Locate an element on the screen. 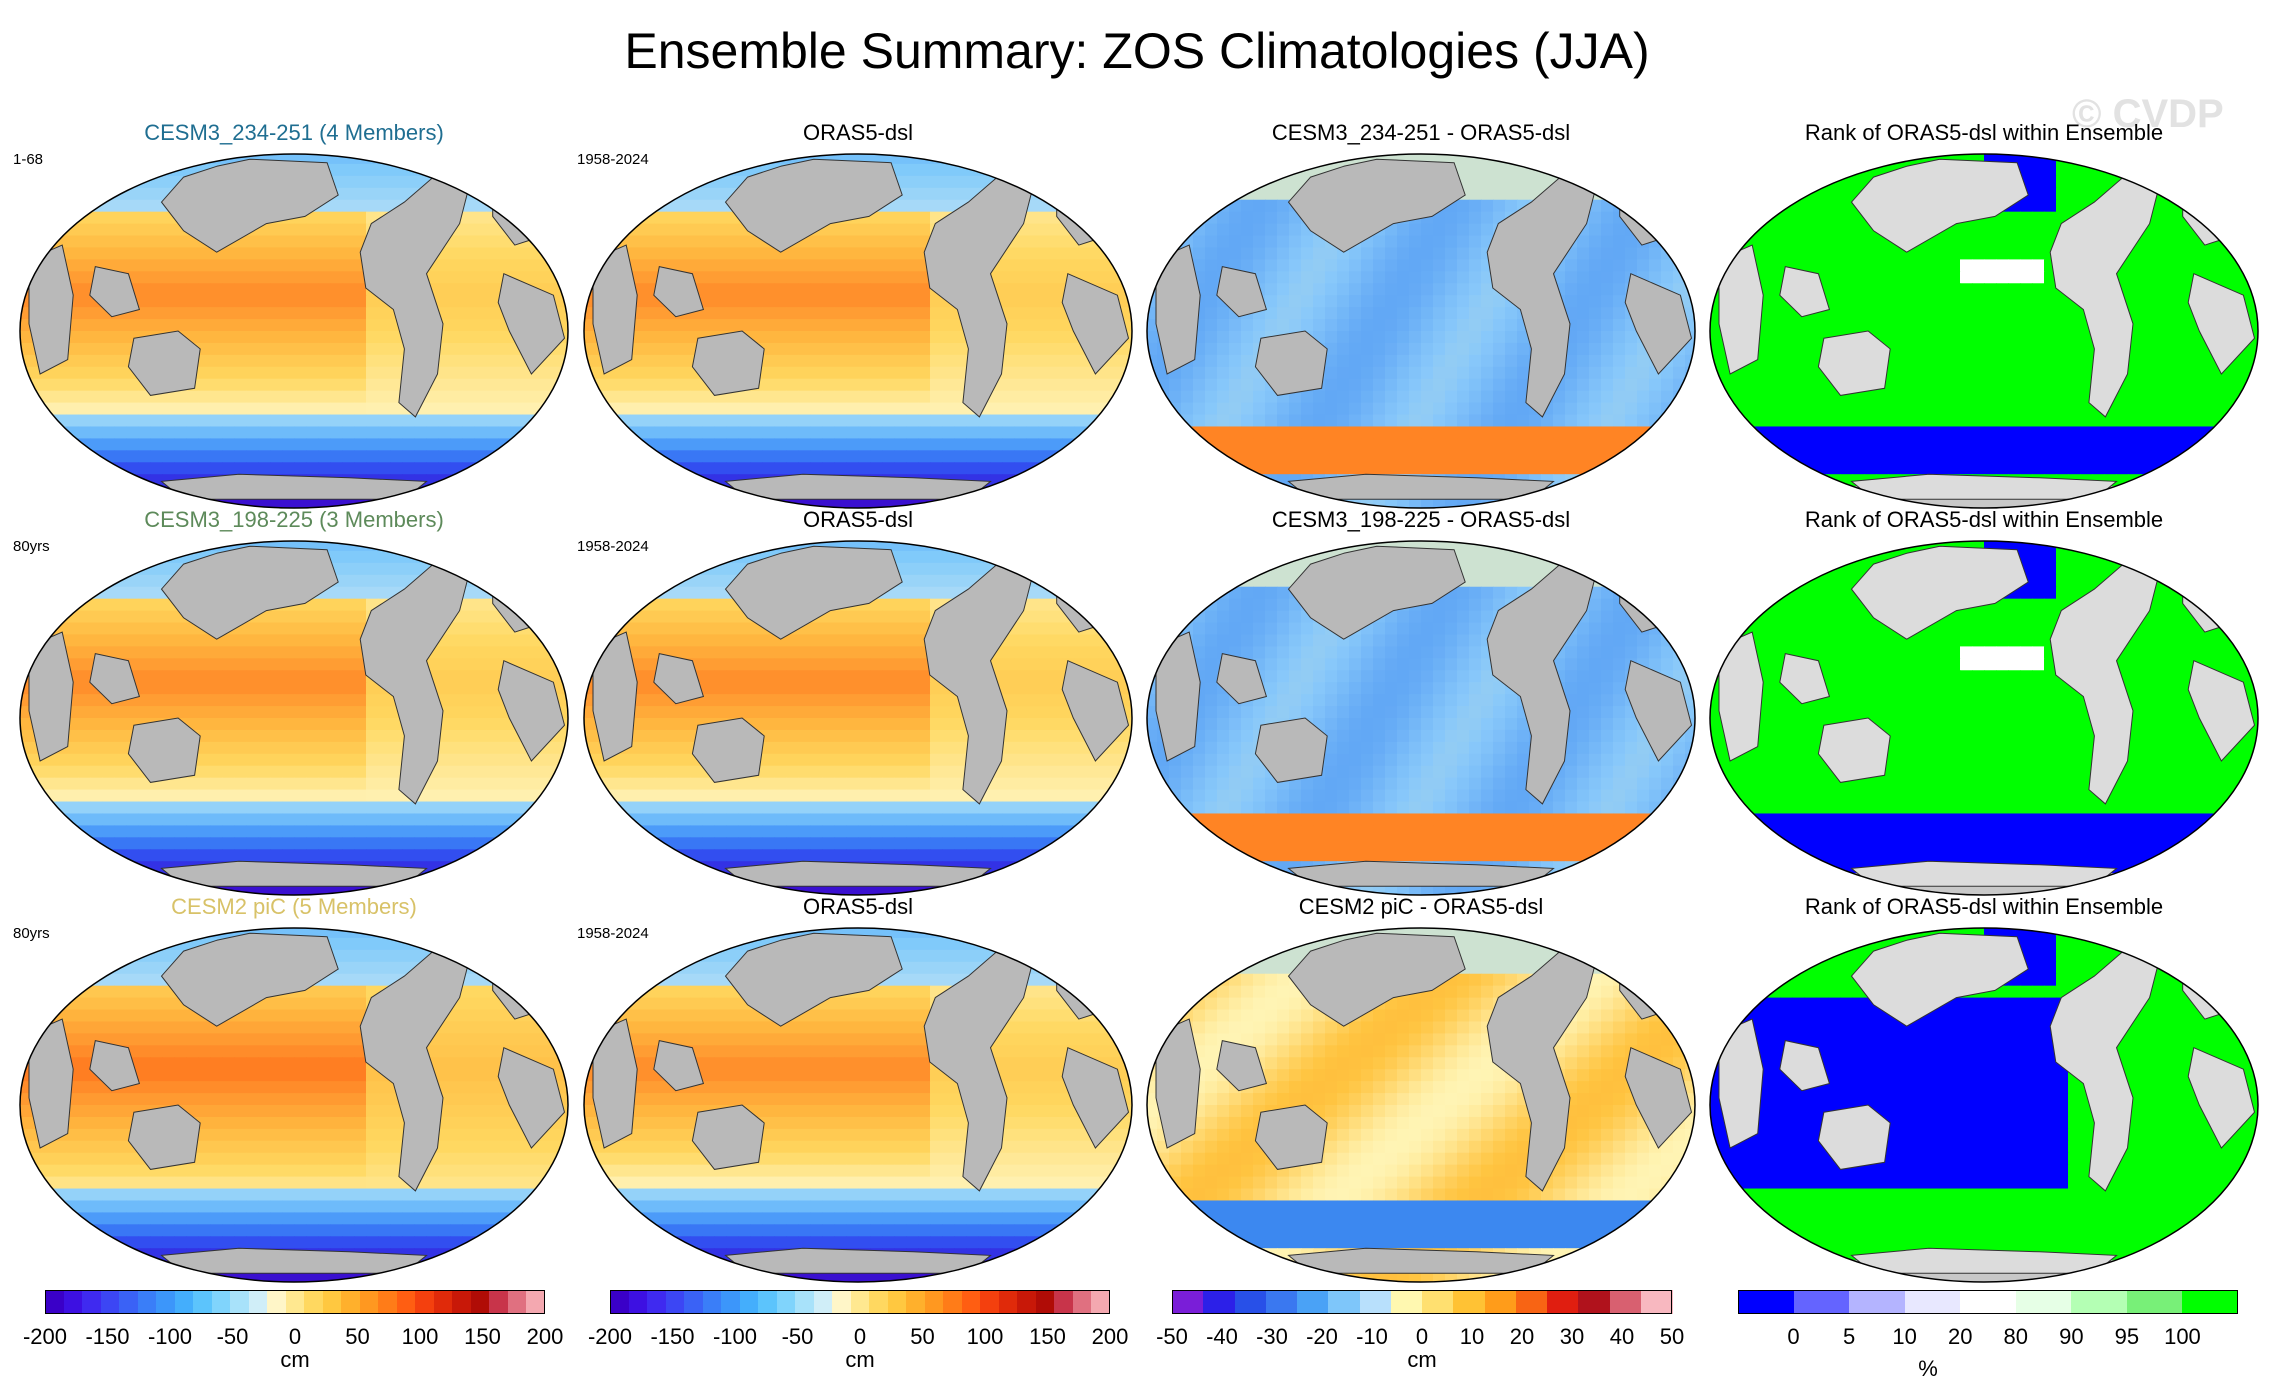 Image resolution: width=2274 pixels, height=1385 pixels. panel-row1-model: CESM3_234-251 (4 Members) 1-68 is located at coordinates (291, 316).